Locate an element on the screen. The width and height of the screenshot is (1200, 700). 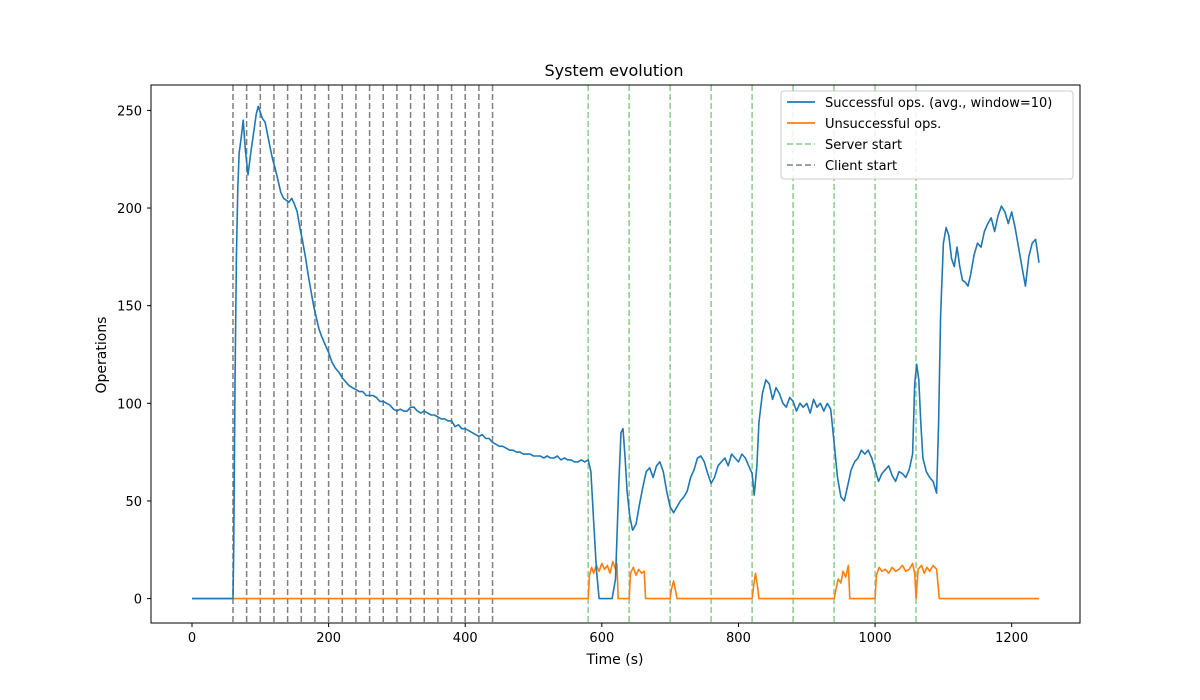
x-tick-label: 800 is located at coordinates (738, 638).